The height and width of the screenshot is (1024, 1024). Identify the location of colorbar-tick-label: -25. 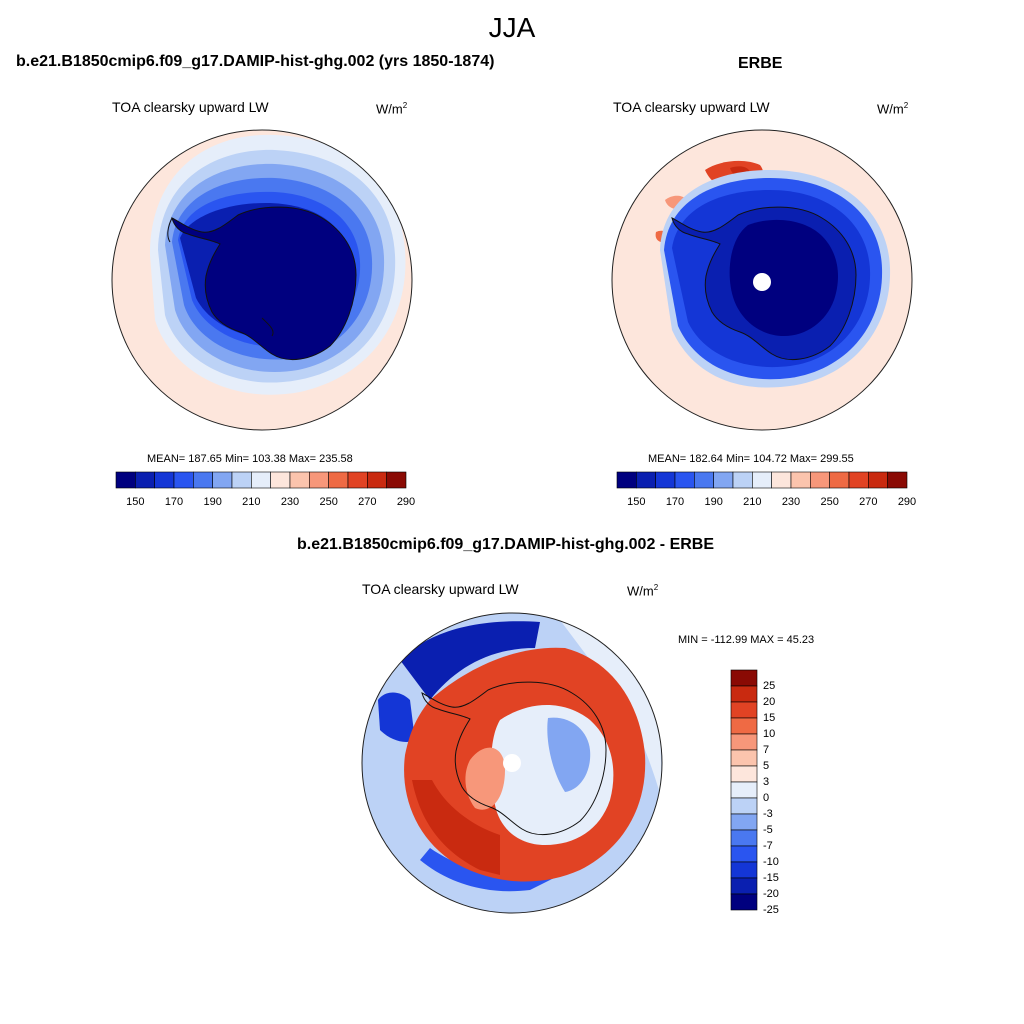
(771, 910).